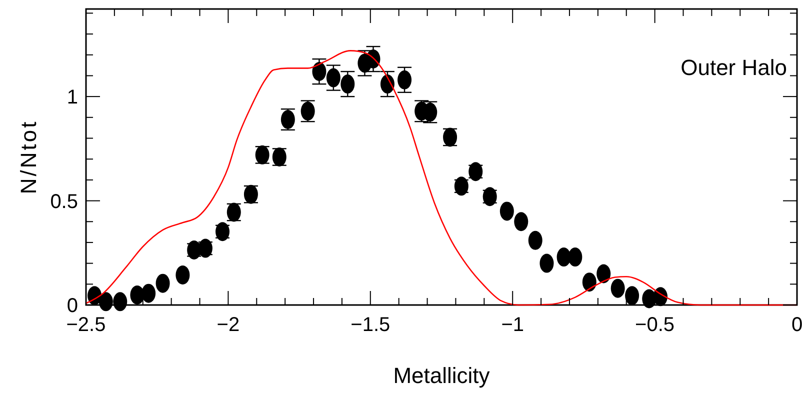  I want to click on y-tick-label: 0, so click(72, 306).